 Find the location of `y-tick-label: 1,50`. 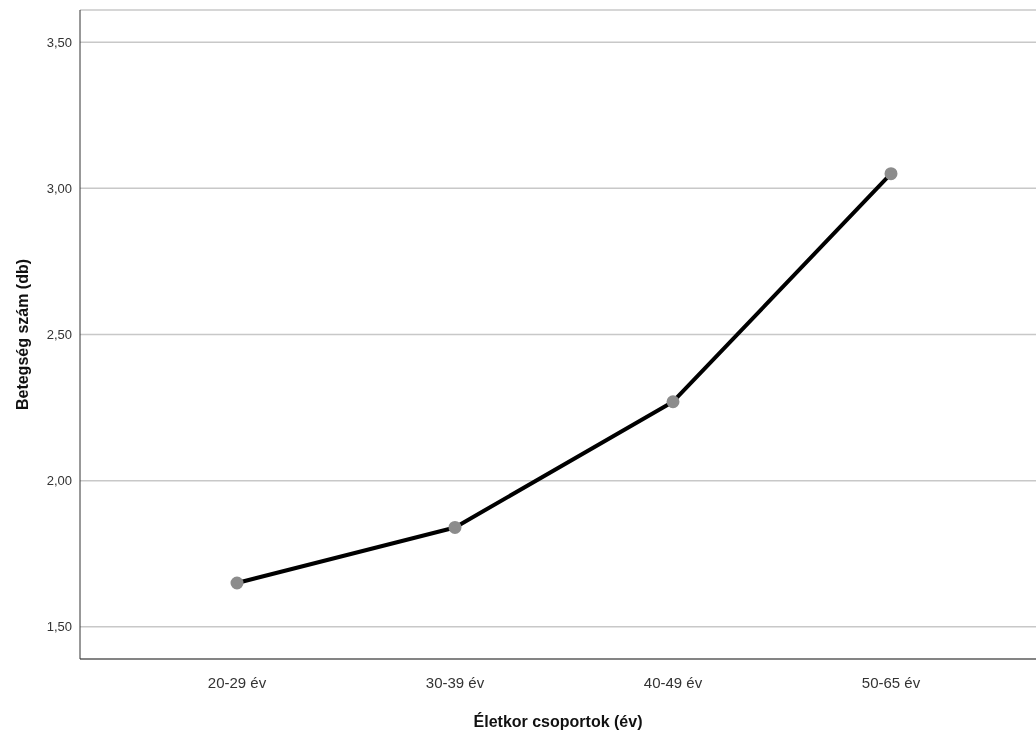

y-tick-label: 1,50 is located at coordinates (59, 627).